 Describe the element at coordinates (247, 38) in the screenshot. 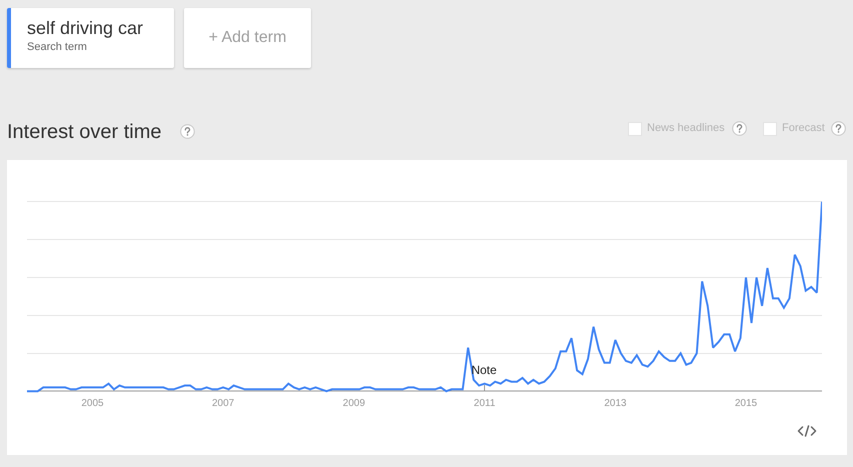

I see `button: + Add term` at that location.